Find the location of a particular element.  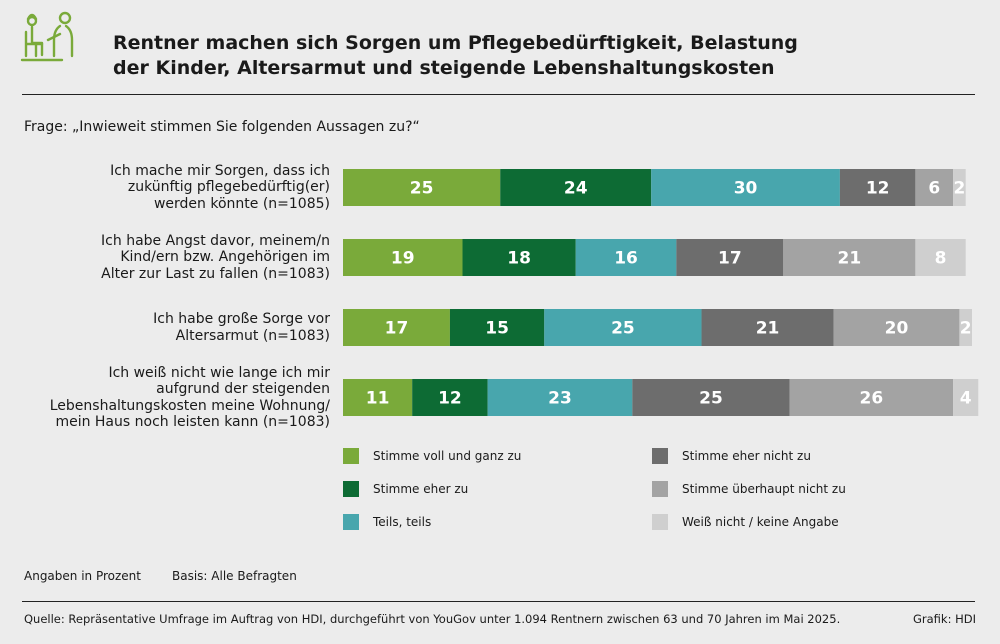

legend-item: Stimme überhaupt nicht zu is located at coordinates (749, 489).